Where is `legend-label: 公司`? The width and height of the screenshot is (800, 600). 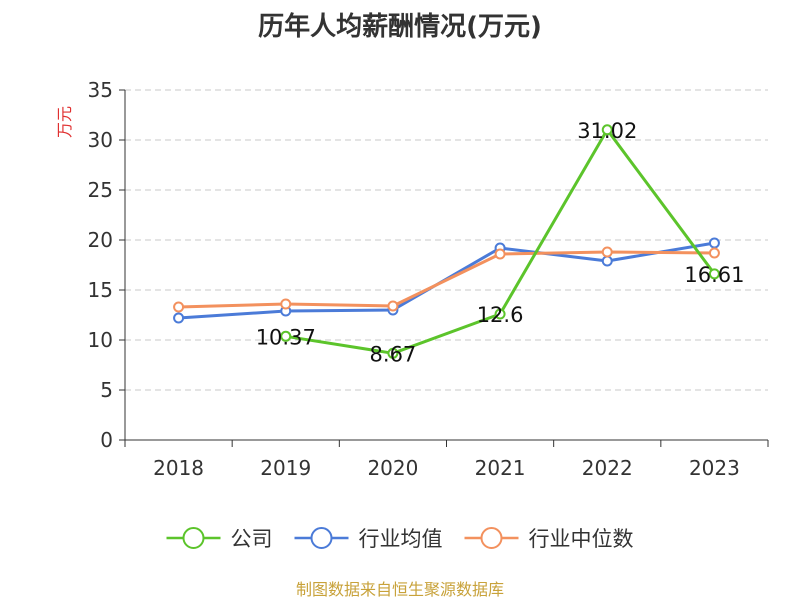 legend-label: 公司 is located at coordinates (252, 539).